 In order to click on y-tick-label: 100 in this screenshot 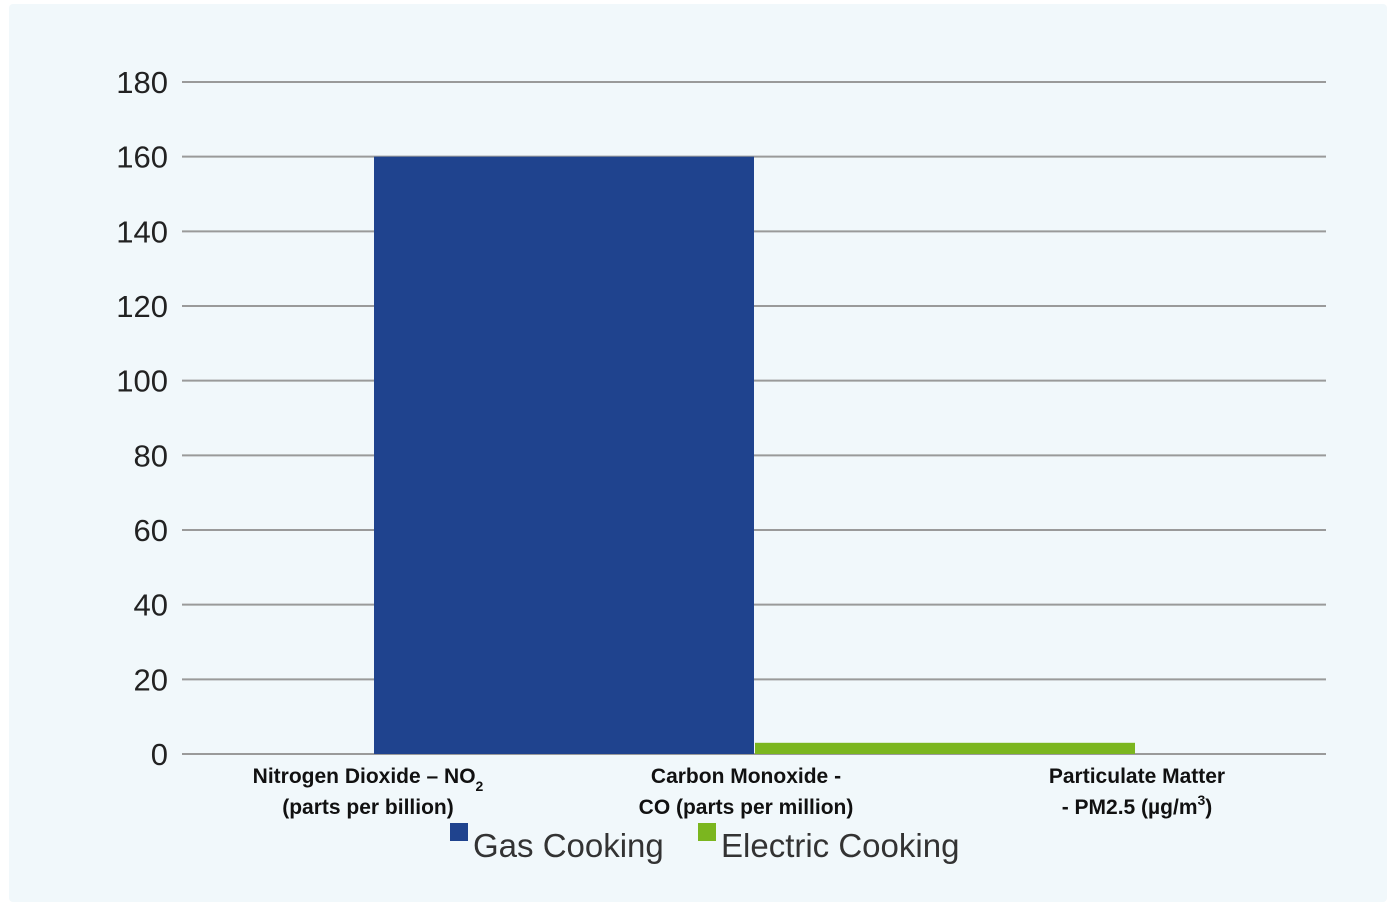, I will do `click(142, 381)`.